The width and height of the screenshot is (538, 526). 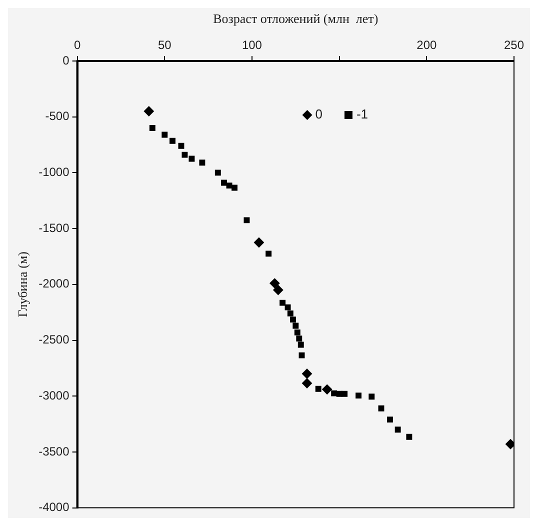 I want to click on y-tick-label: -2000, so click(x=54, y=283).